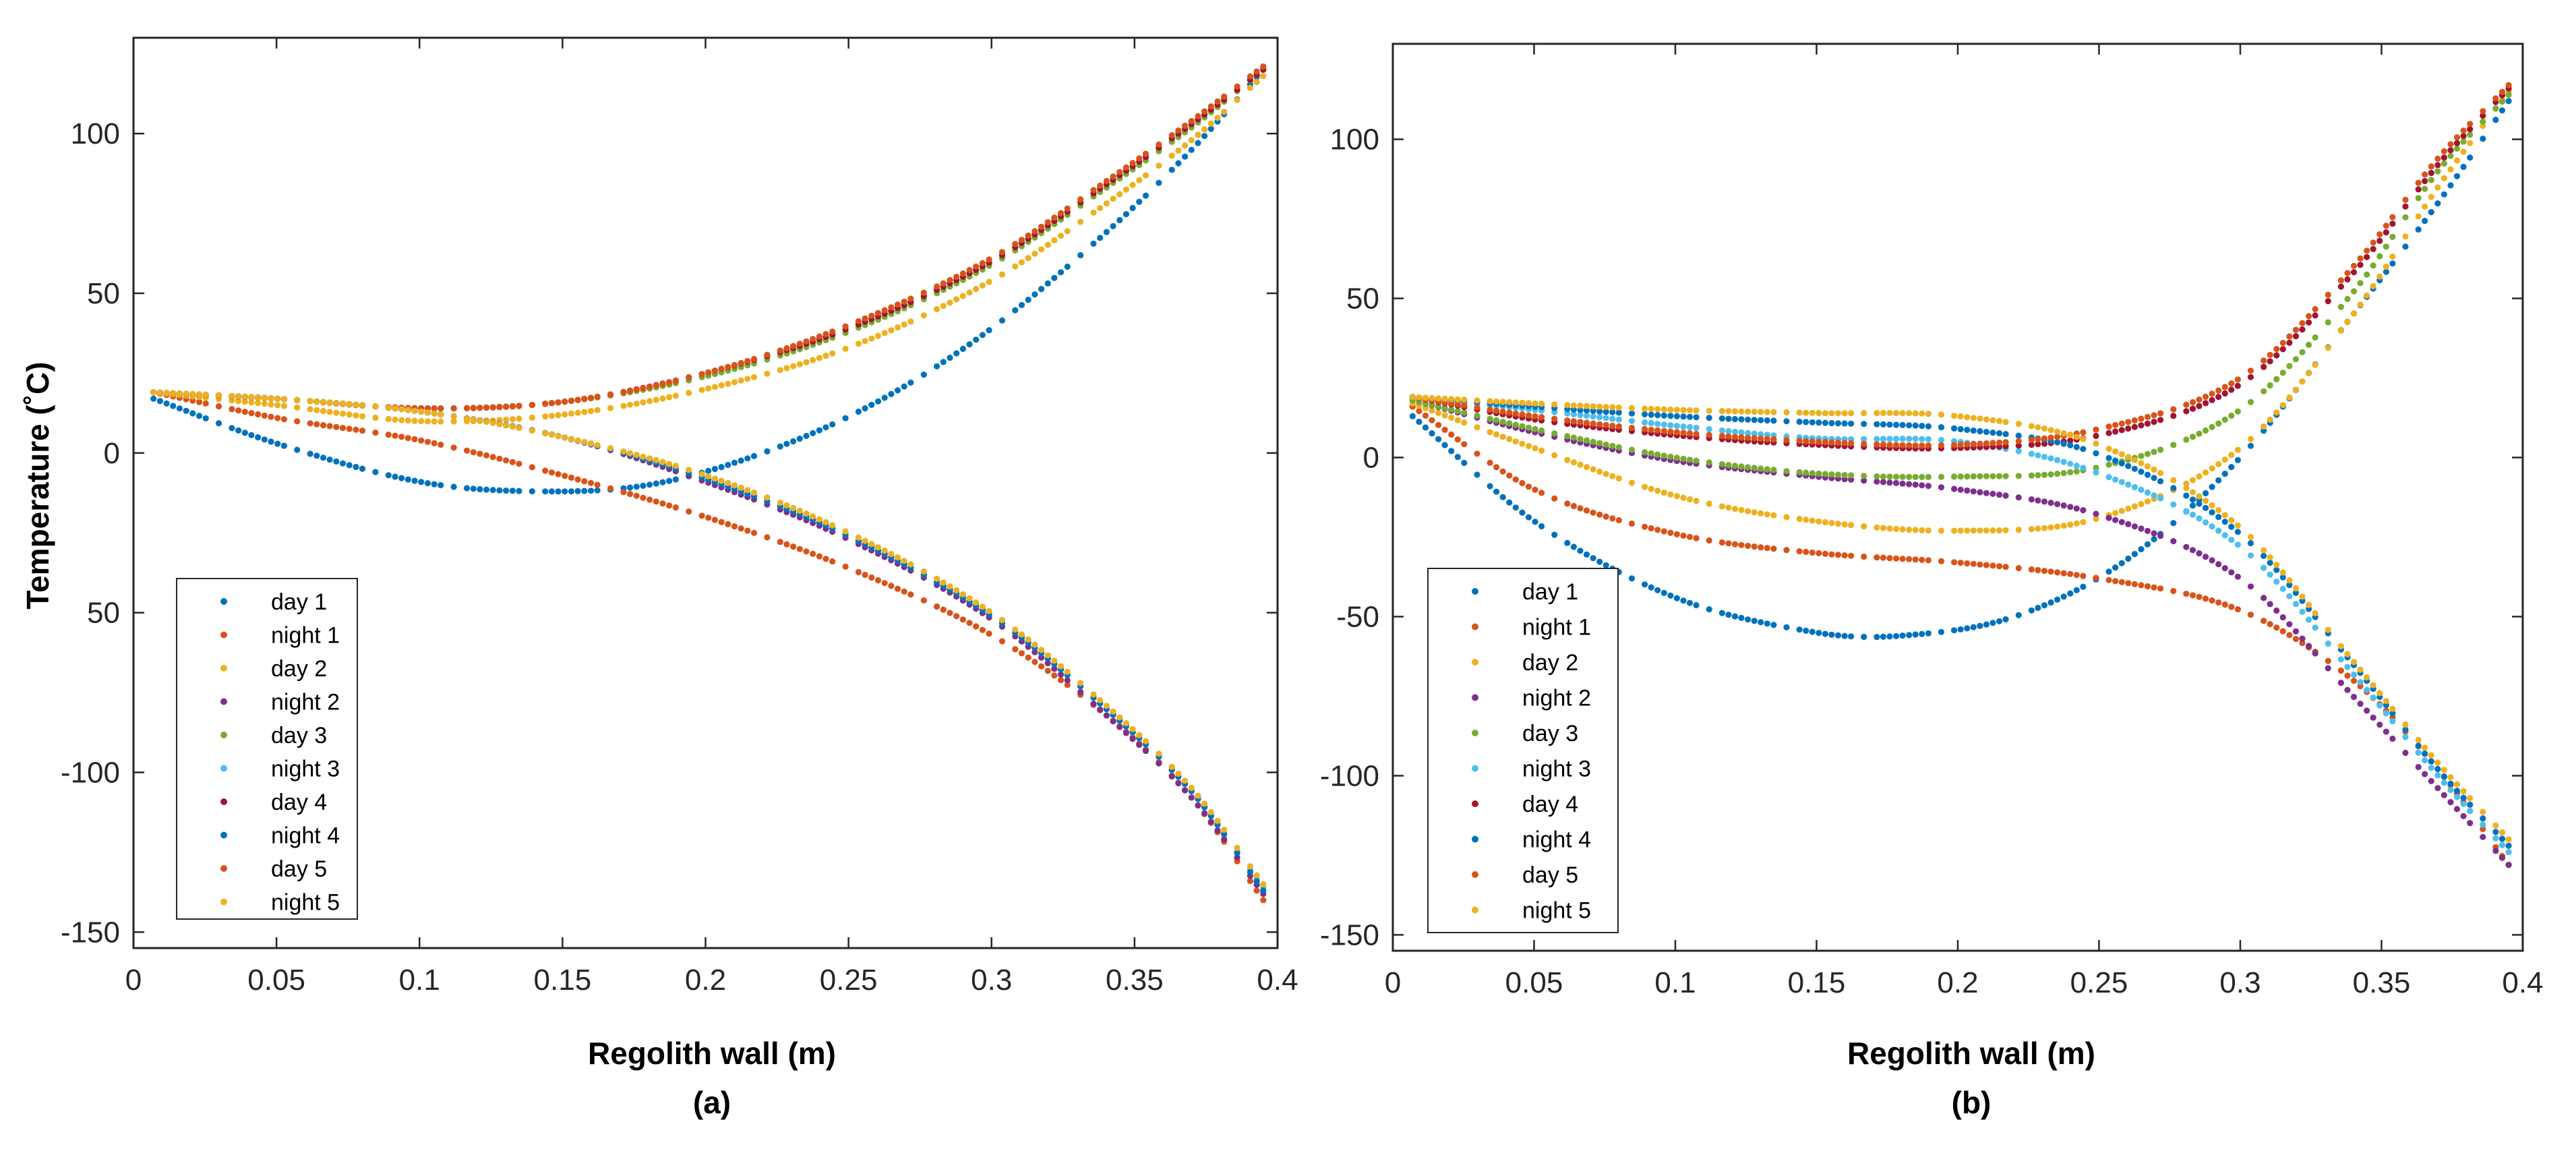 This screenshot has height=1149, width=2576. What do you see at coordinates (299, 669) in the screenshot?
I see `legend-entry-label: day 2` at bounding box center [299, 669].